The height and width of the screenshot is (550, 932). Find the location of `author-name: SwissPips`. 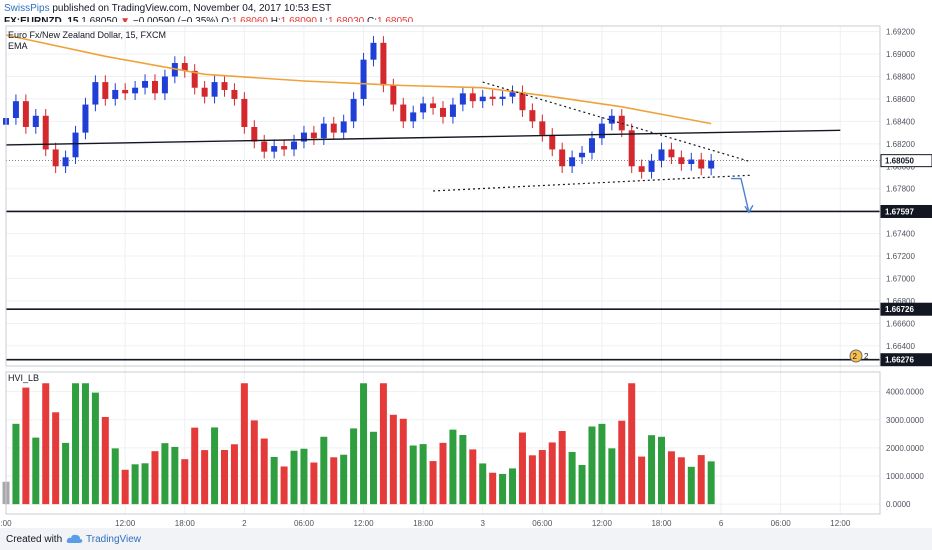

author-name: SwissPips is located at coordinates (27, 8).